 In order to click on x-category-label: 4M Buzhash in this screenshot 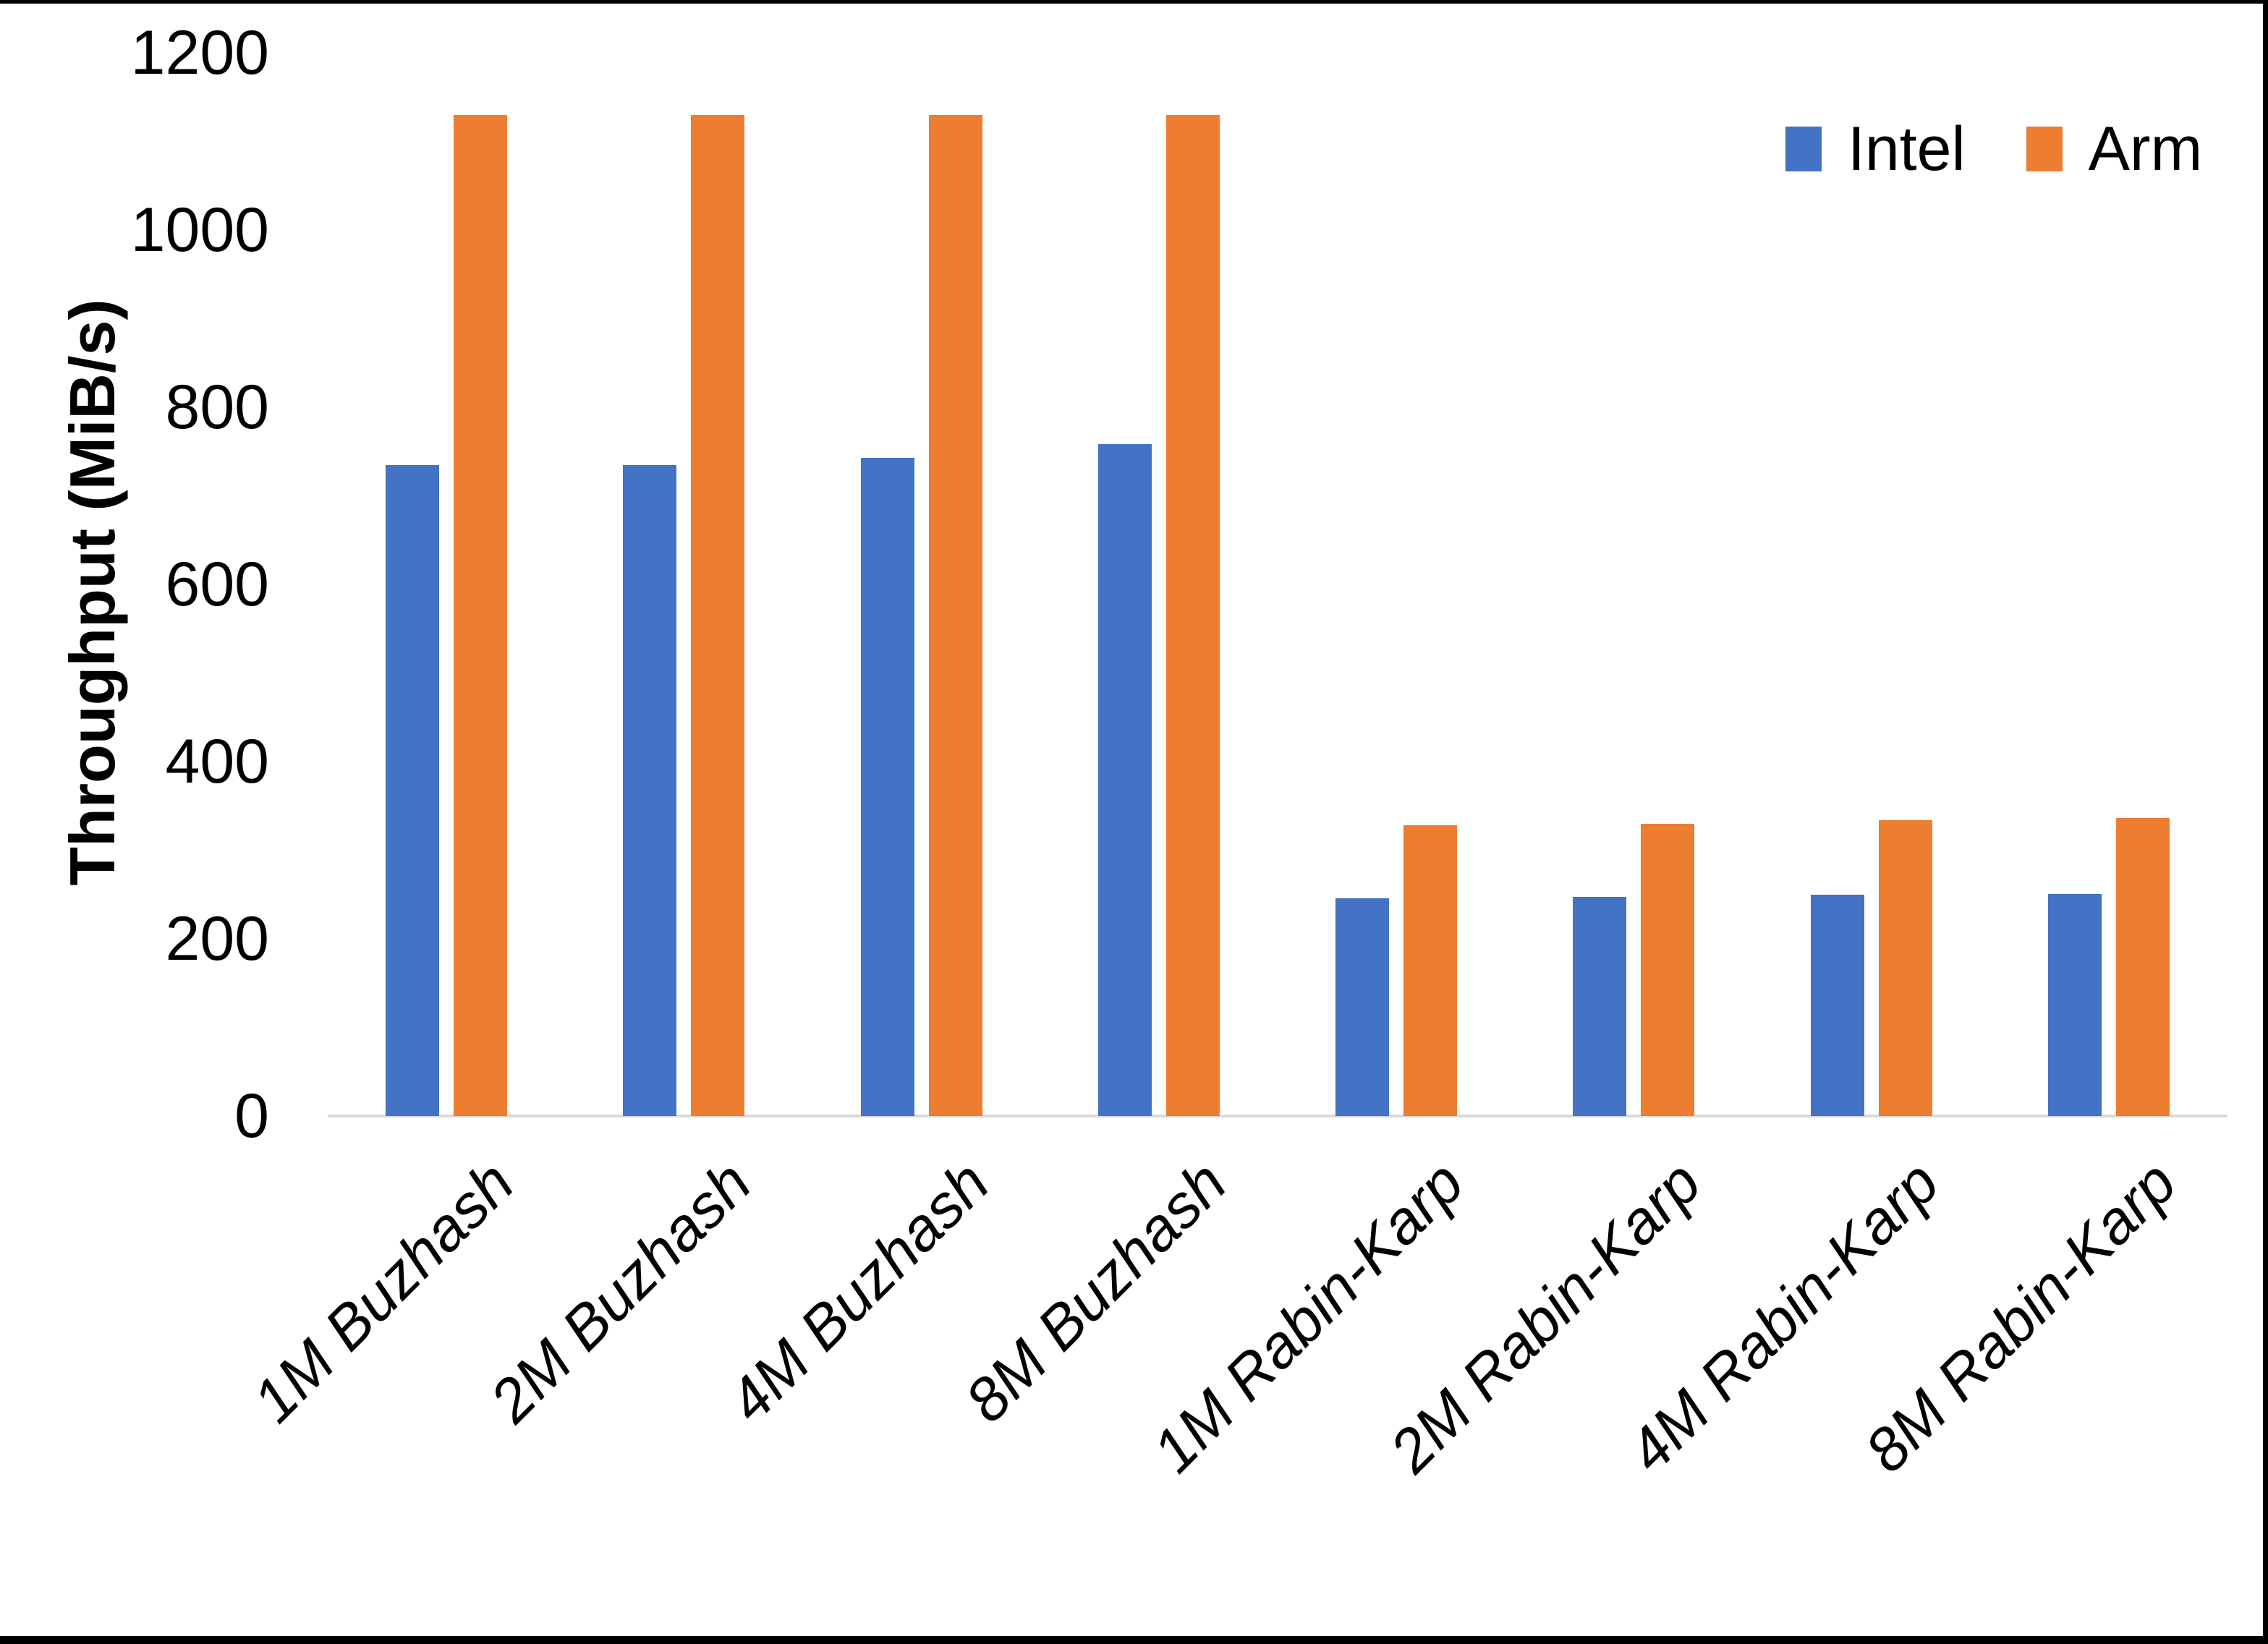, I will do `click(858, 1291)`.